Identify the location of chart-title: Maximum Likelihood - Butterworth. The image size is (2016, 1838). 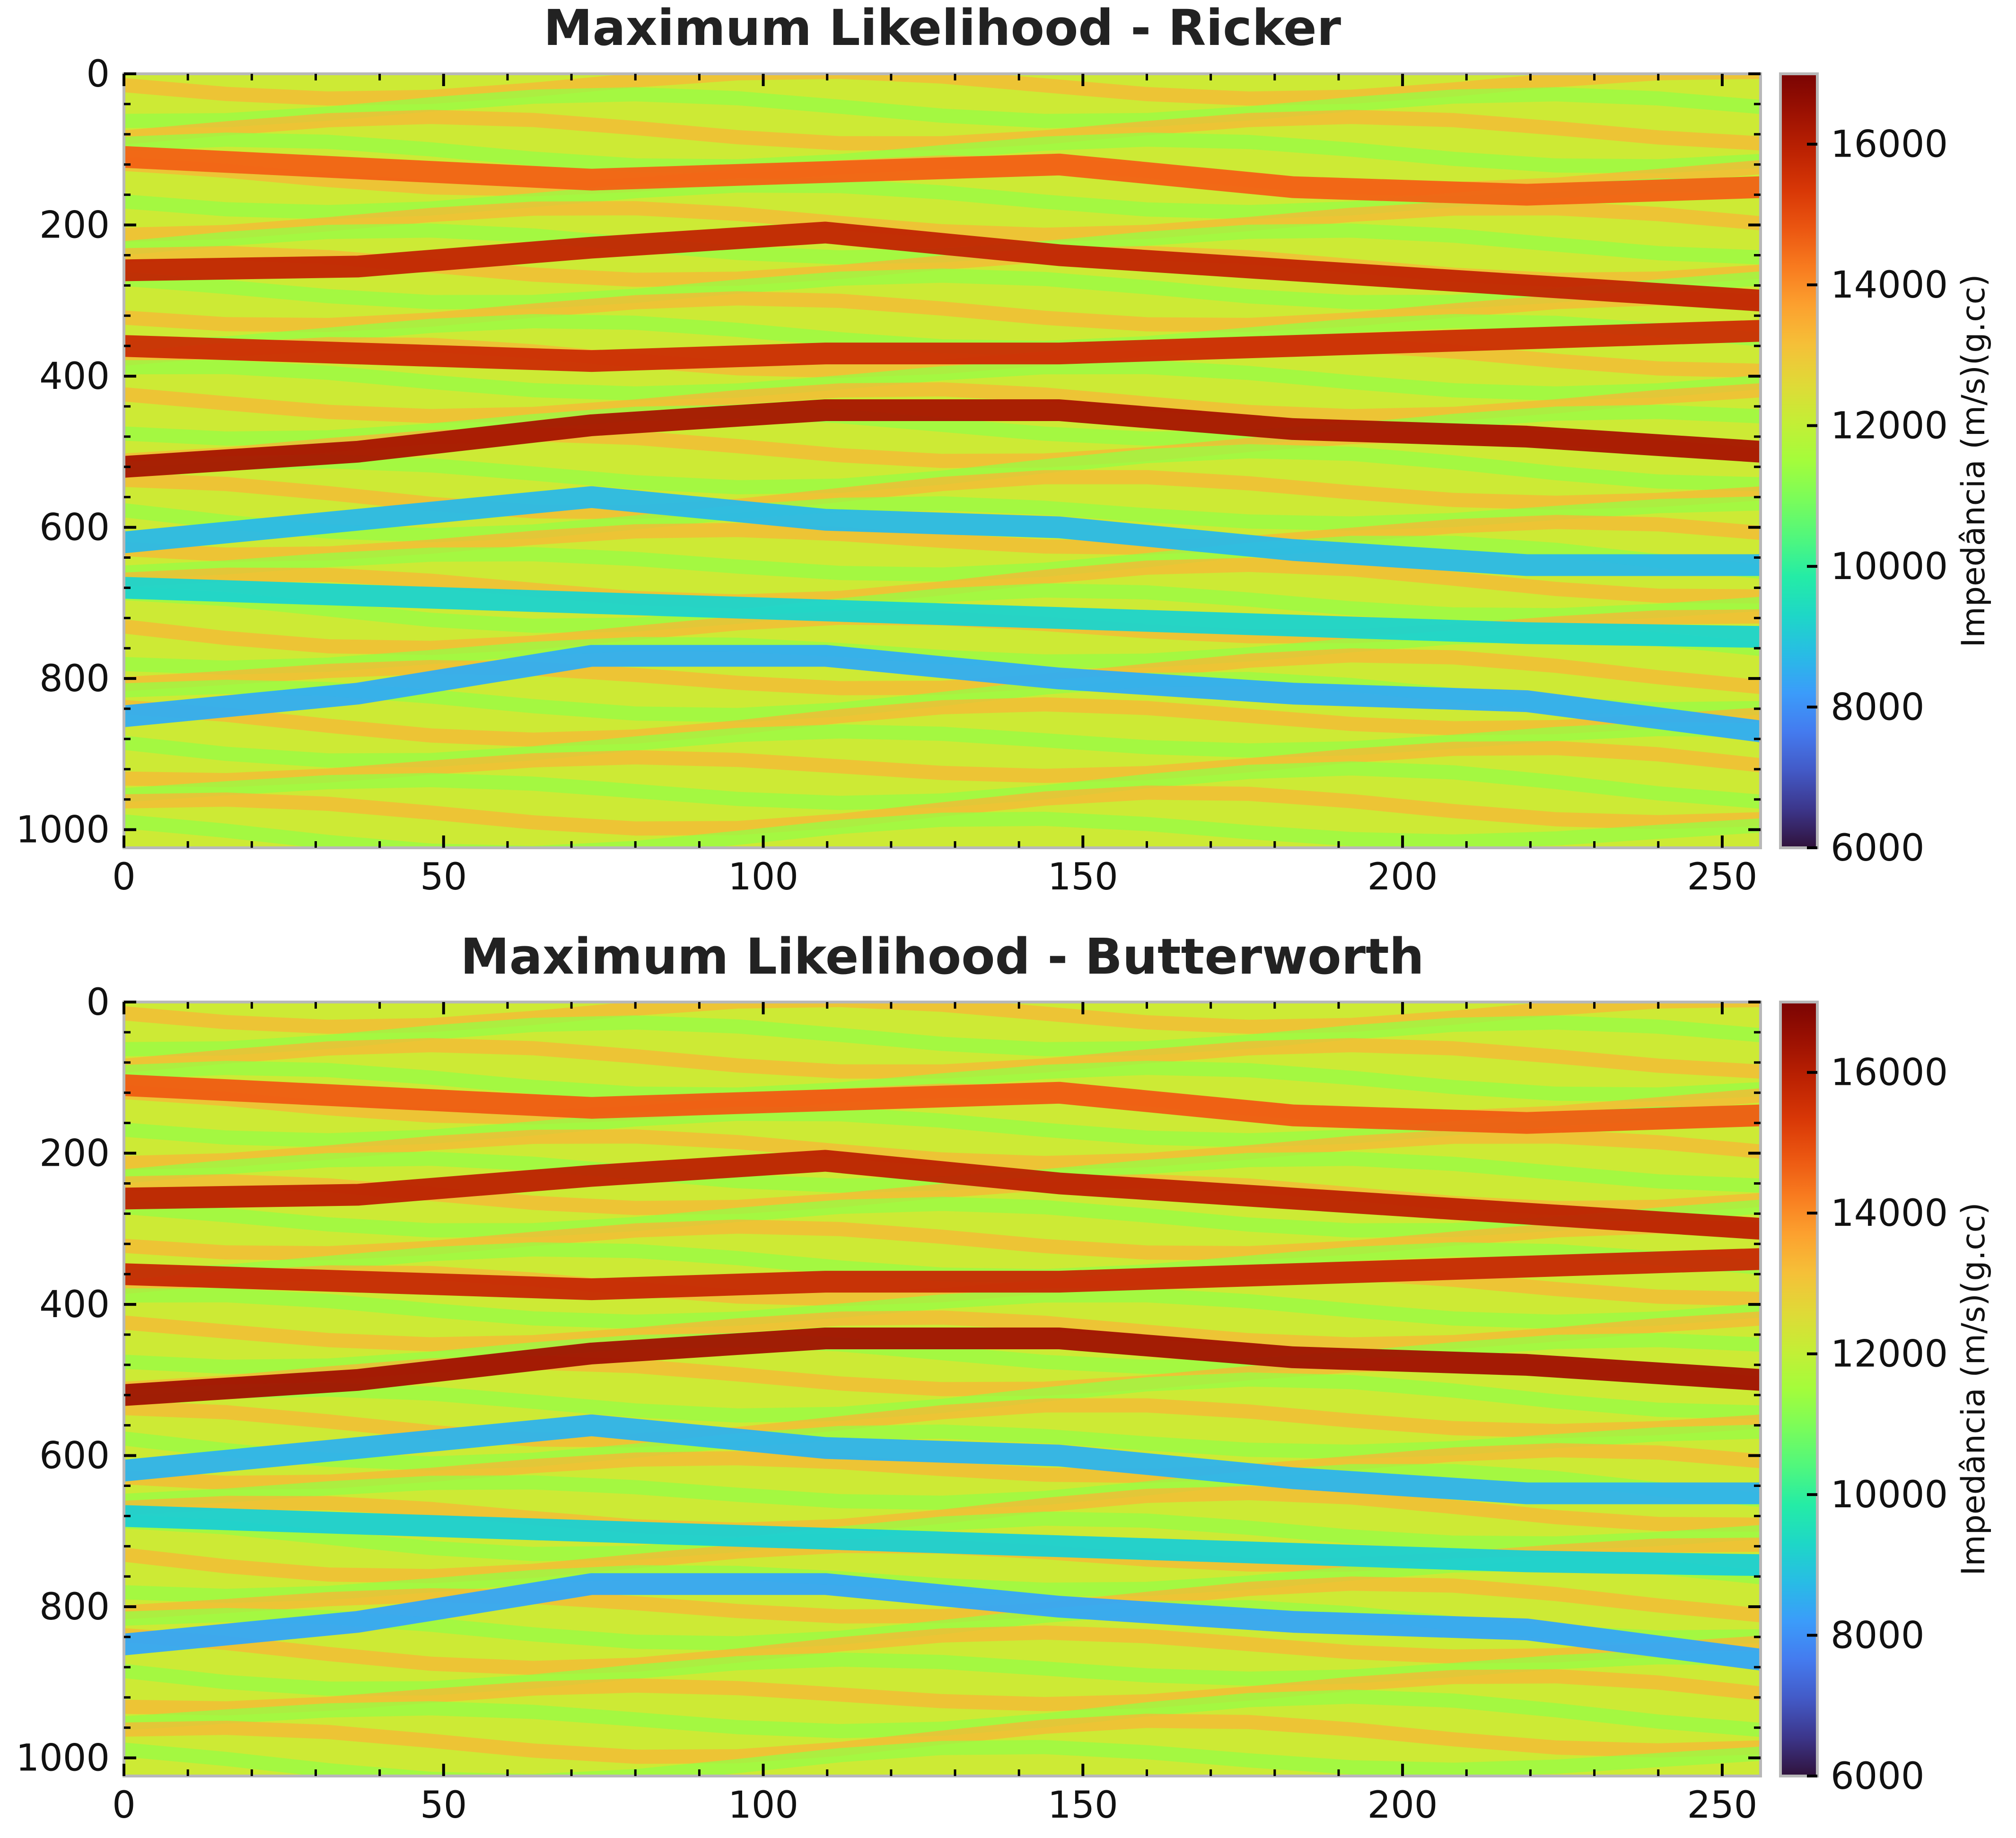
(942, 957).